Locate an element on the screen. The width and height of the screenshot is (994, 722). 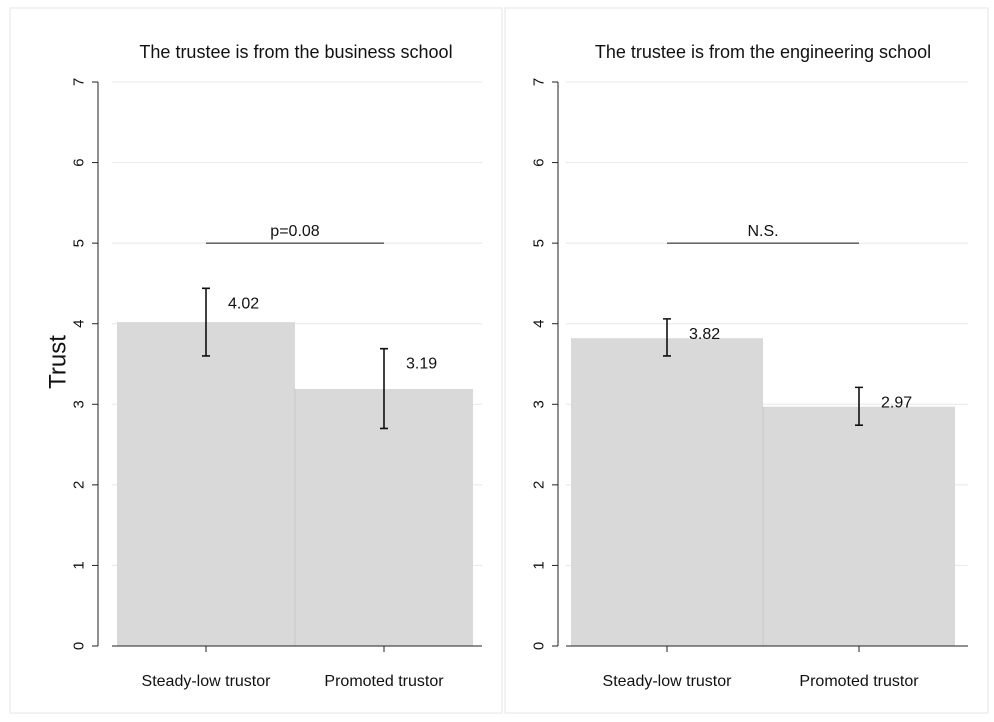
significance-label: N.S. is located at coordinates (762, 231).